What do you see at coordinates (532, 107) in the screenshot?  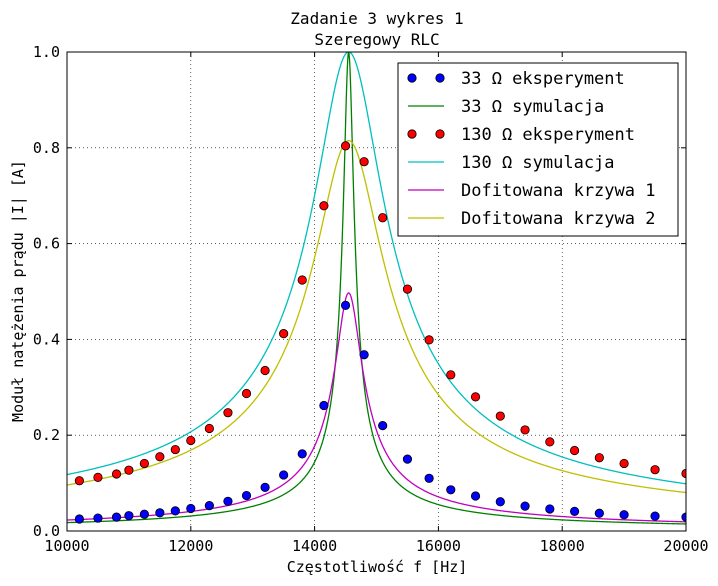 I see `legend-label: 33 Ω symulacja` at bounding box center [532, 107].